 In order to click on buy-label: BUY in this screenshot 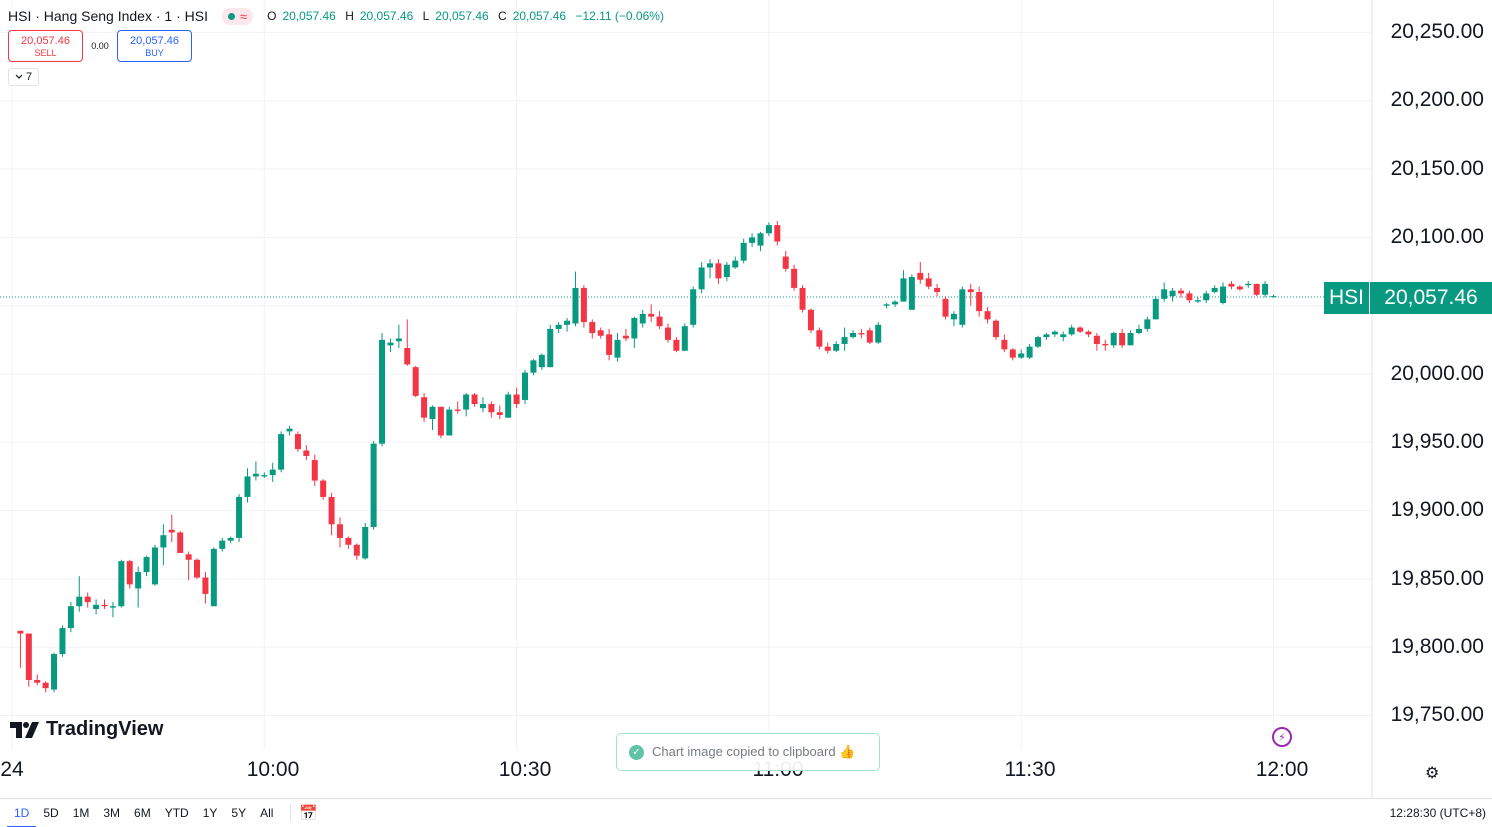, I will do `click(154, 53)`.